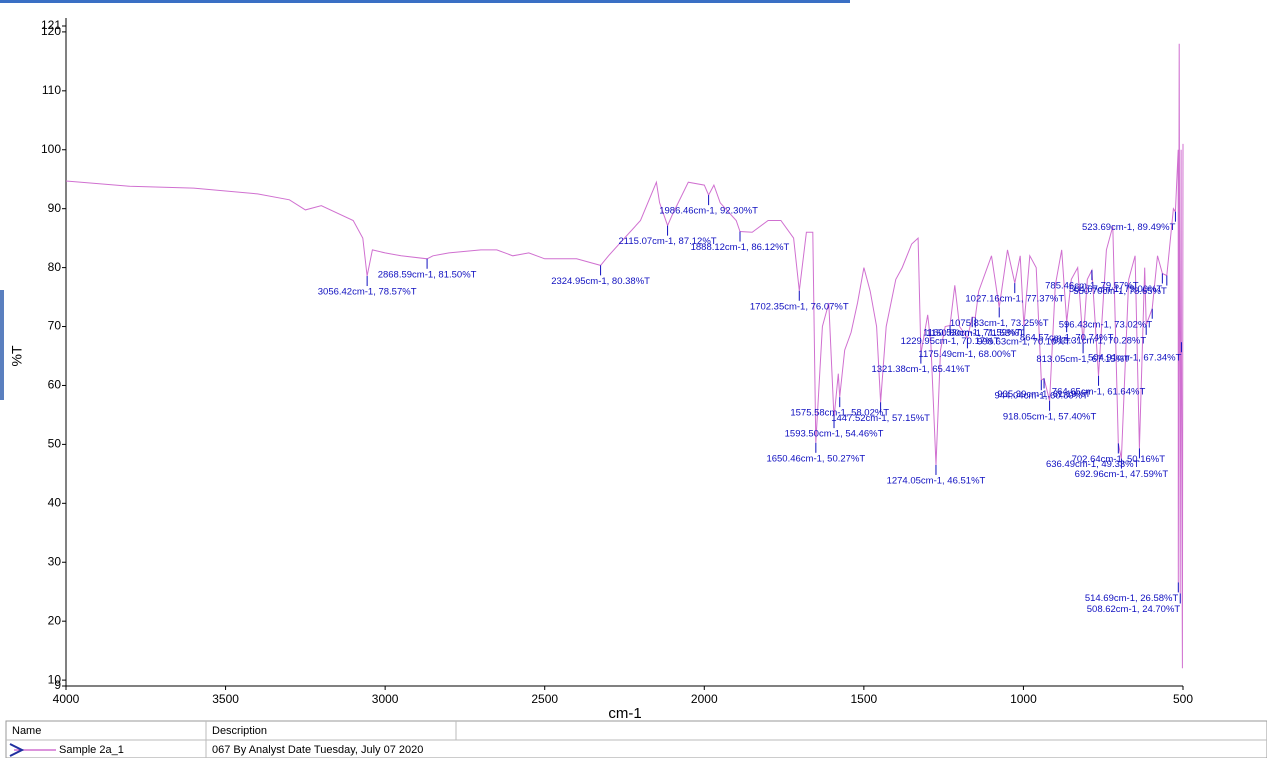  What do you see at coordinates (55, 385) in the screenshot?
I see `y-tick-label: 60` at bounding box center [55, 385].